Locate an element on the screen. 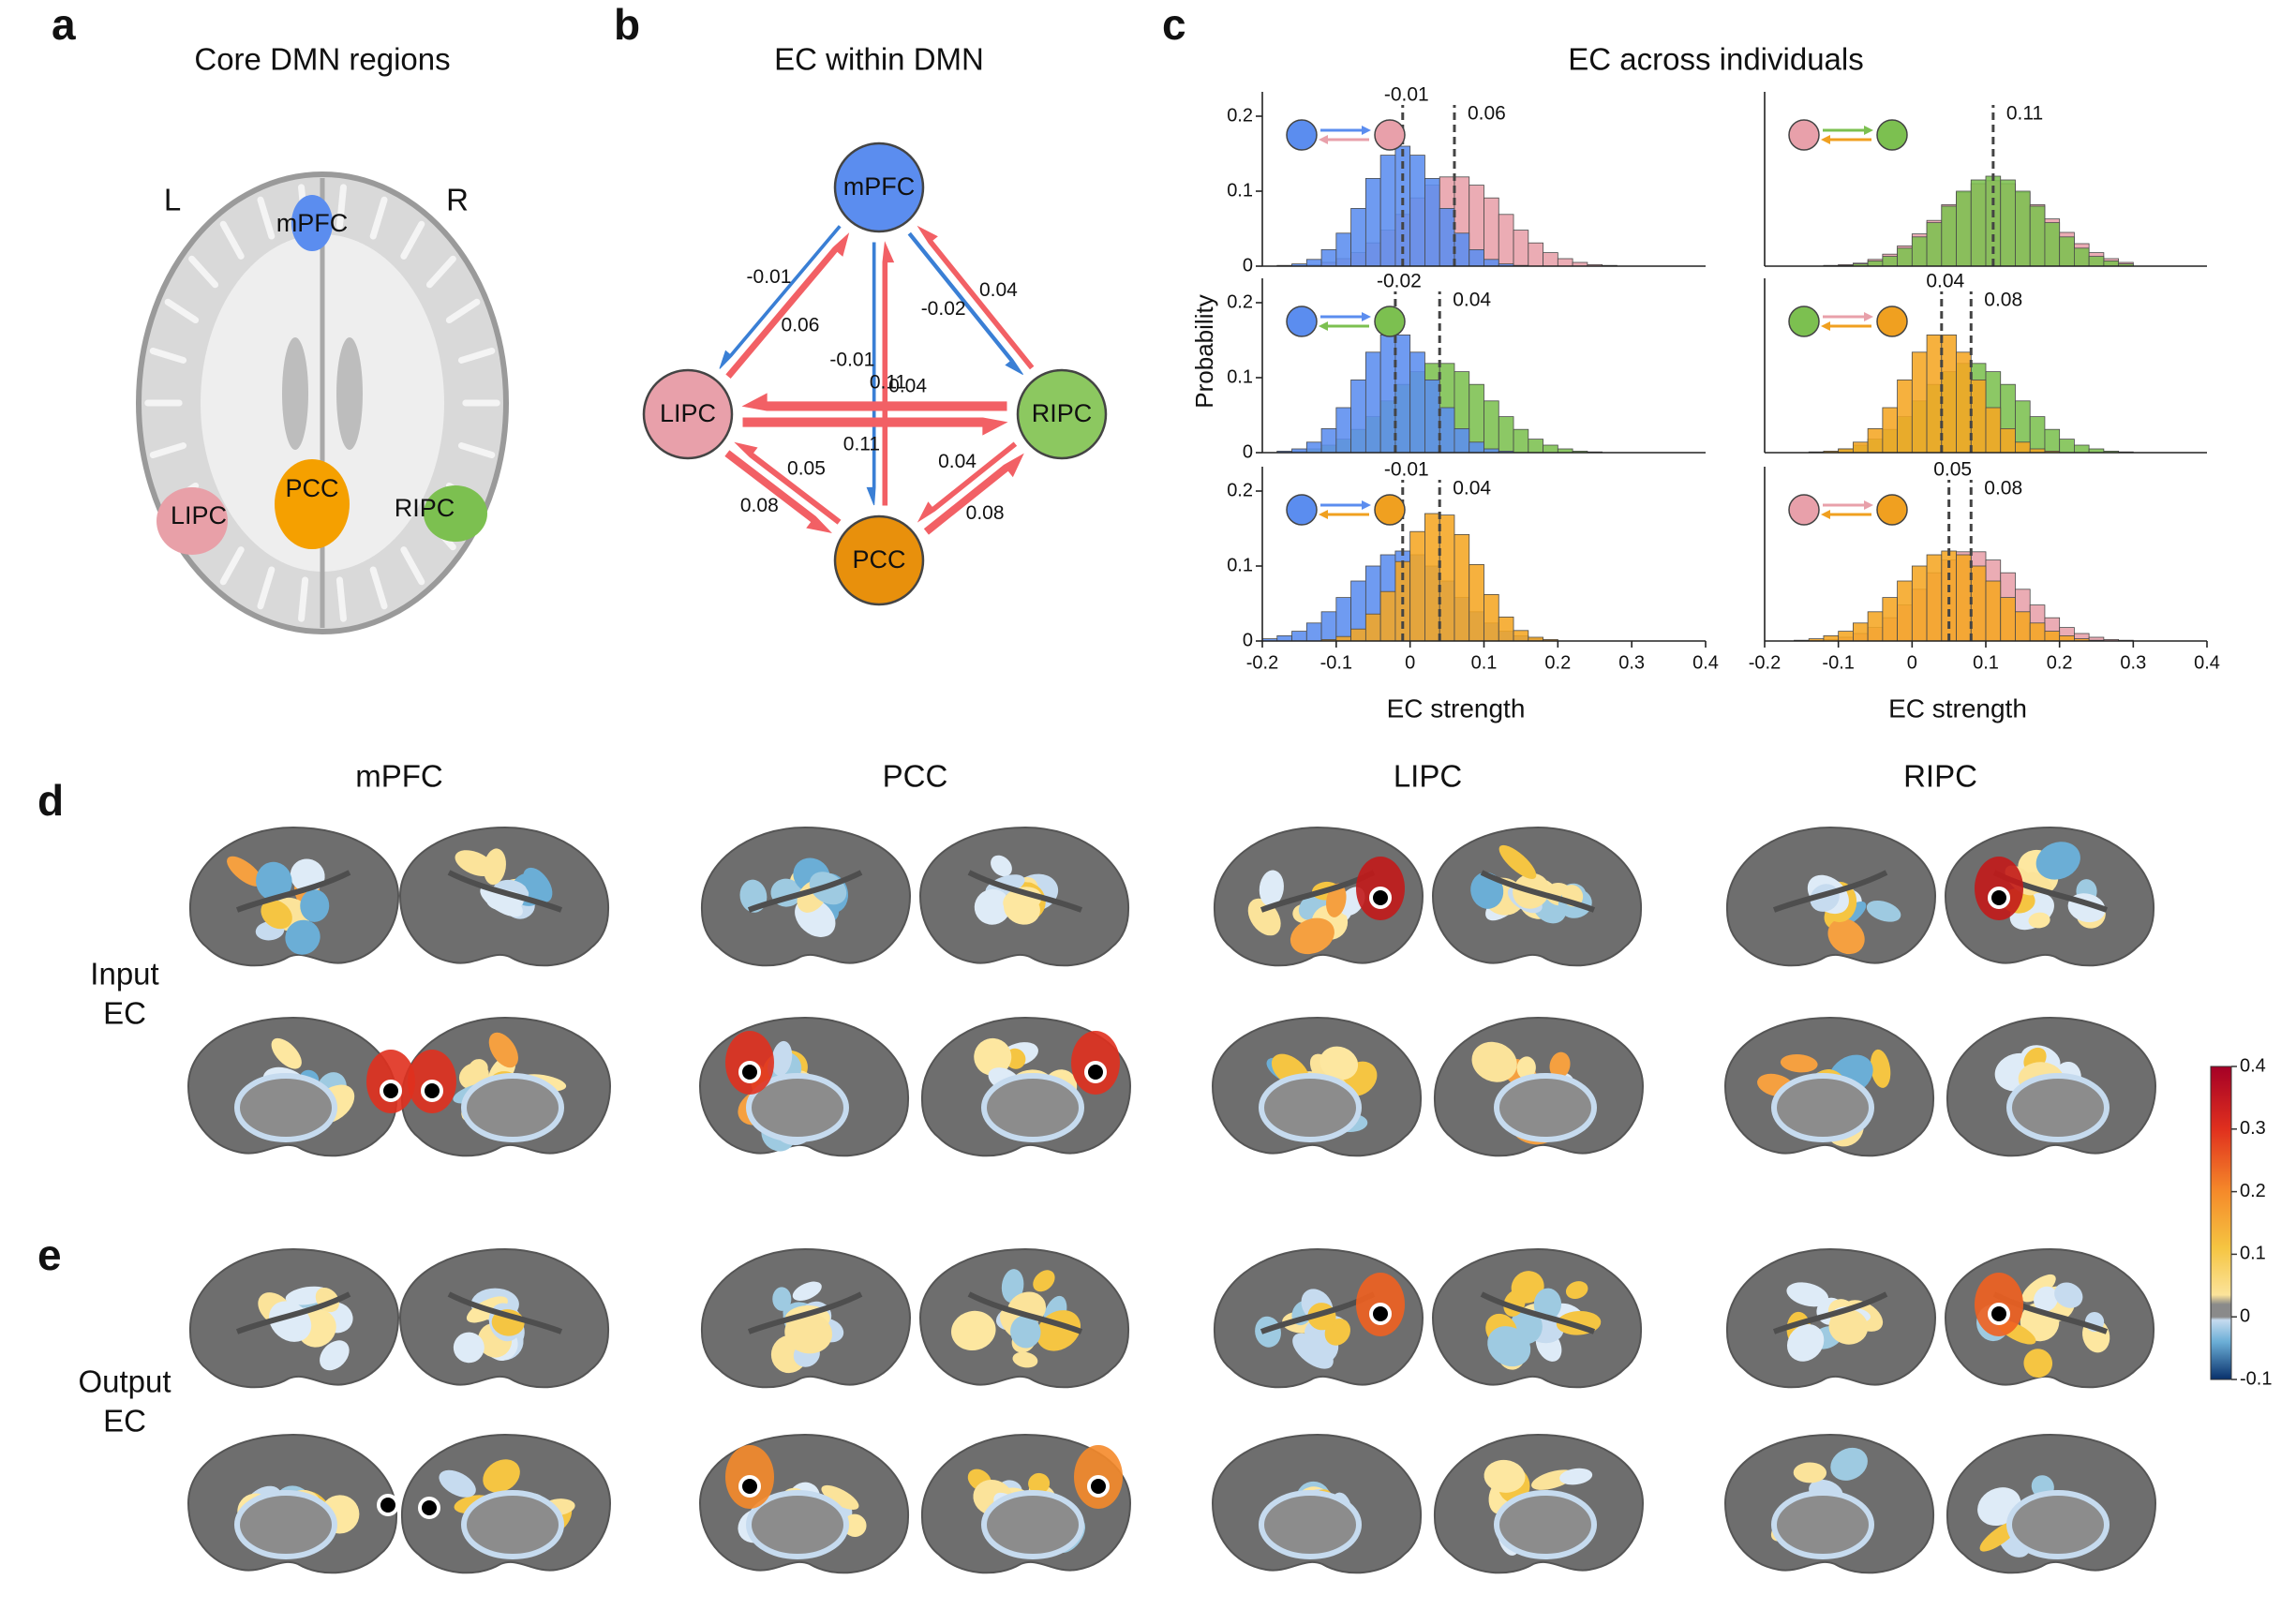 The width and height of the screenshot is (2296, 1610). colorbar-tick-label: 0.3 is located at coordinates (2253, 1128).